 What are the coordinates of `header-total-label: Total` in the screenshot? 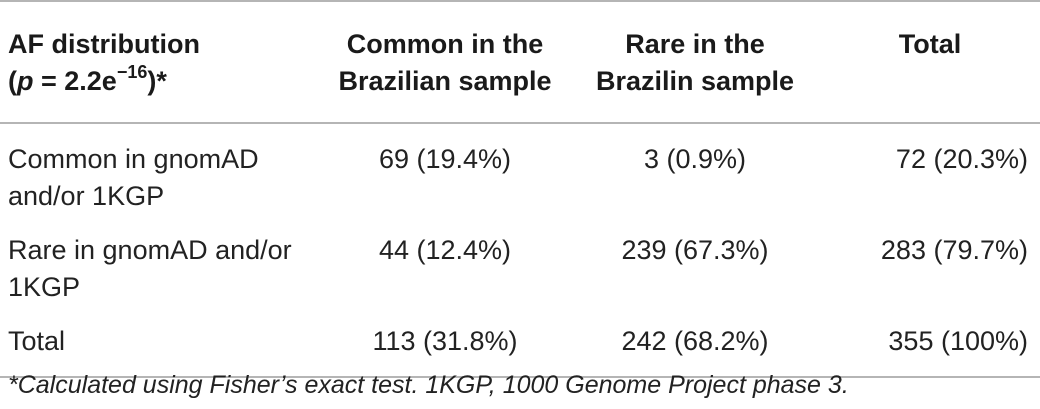 It's located at (930, 44).